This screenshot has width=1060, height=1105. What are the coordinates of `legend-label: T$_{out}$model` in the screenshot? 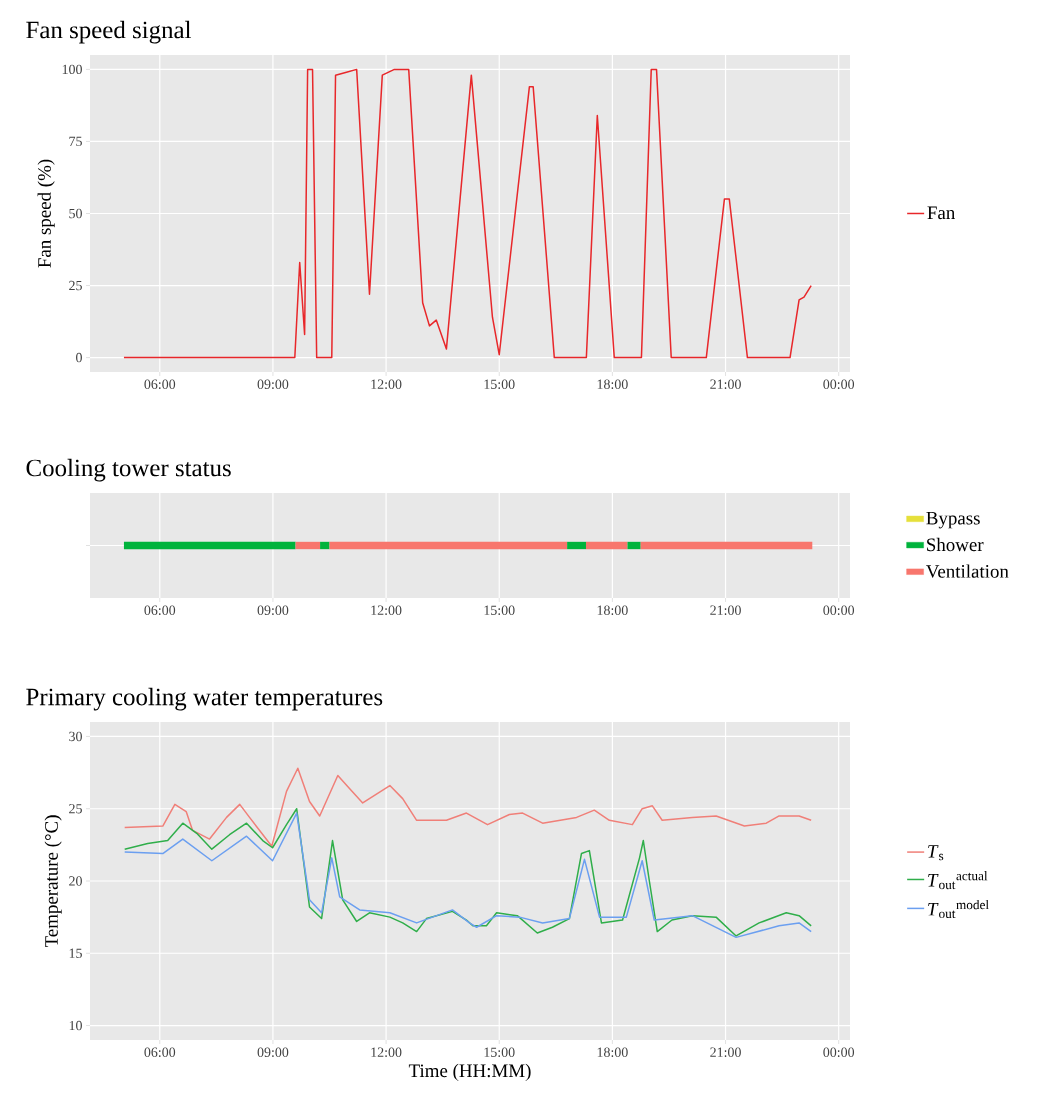 It's located at (958, 909).